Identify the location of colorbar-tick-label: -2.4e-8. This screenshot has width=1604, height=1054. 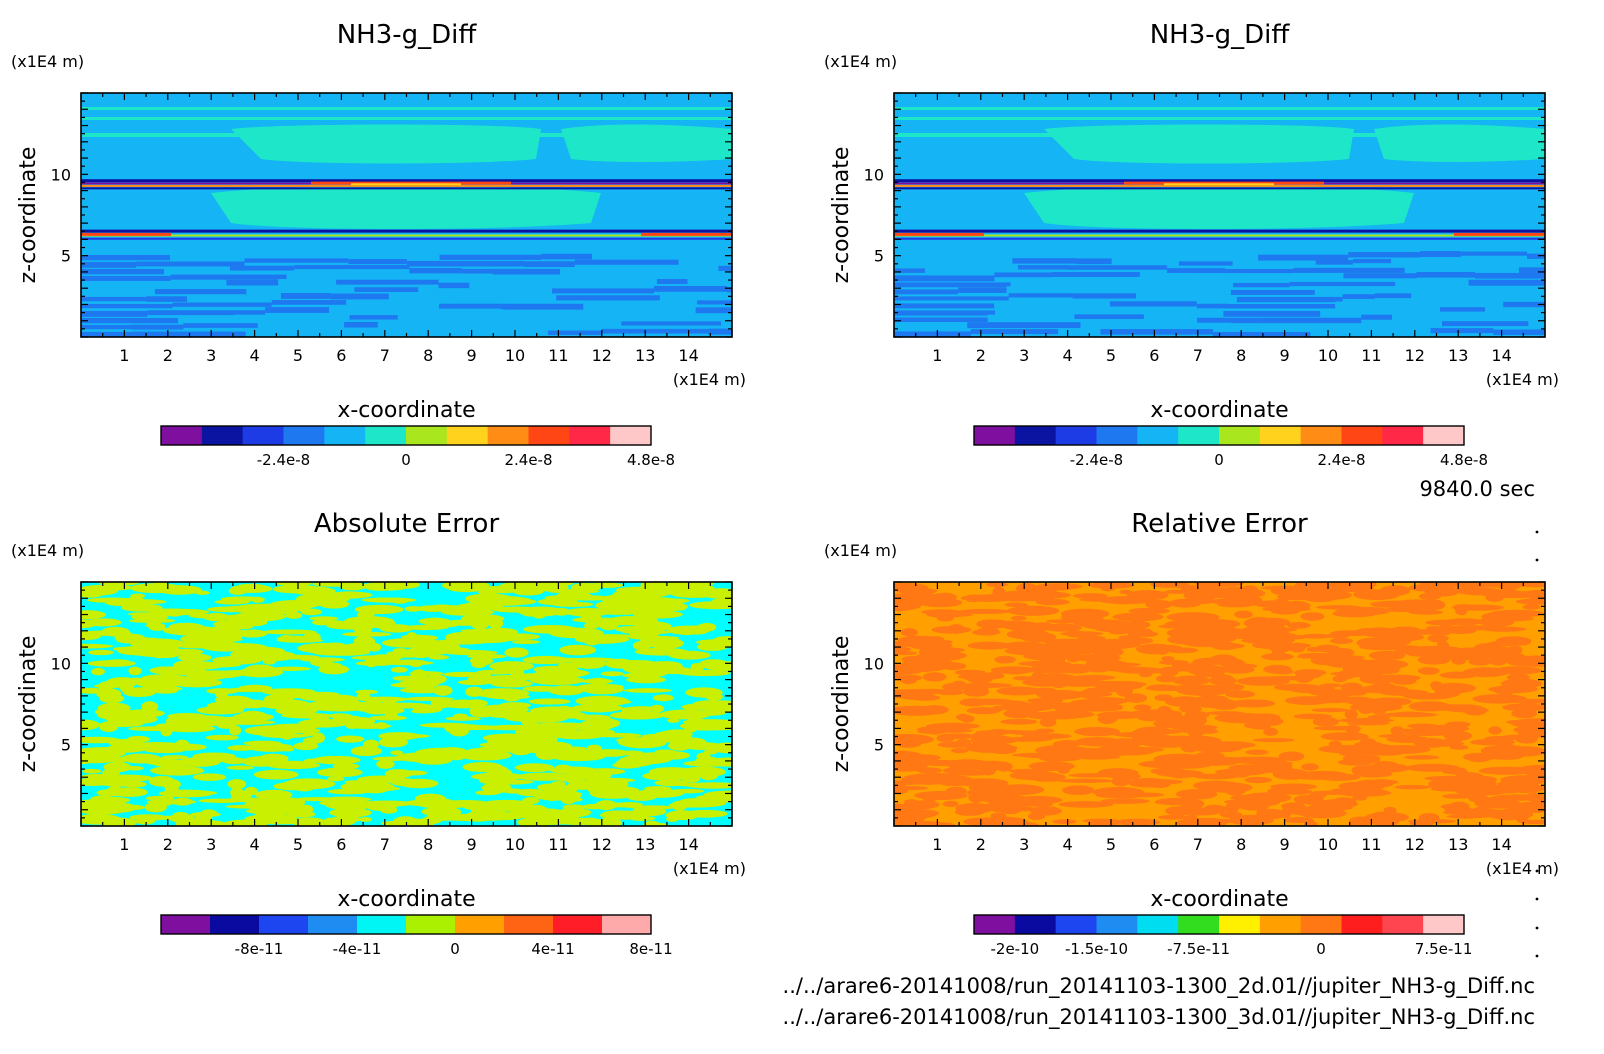
(1096, 460).